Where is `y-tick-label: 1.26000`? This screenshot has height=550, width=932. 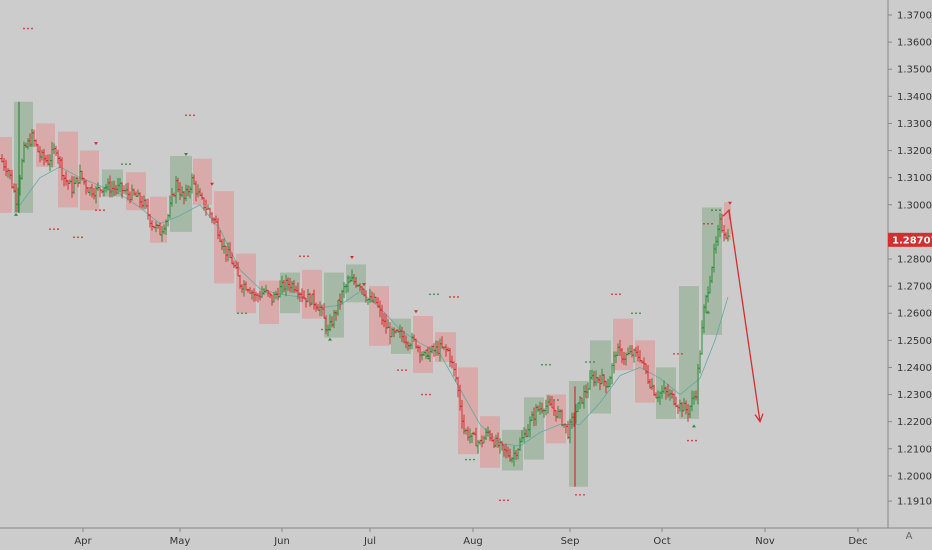 y-tick-label: 1.26000 is located at coordinates (914, 314).